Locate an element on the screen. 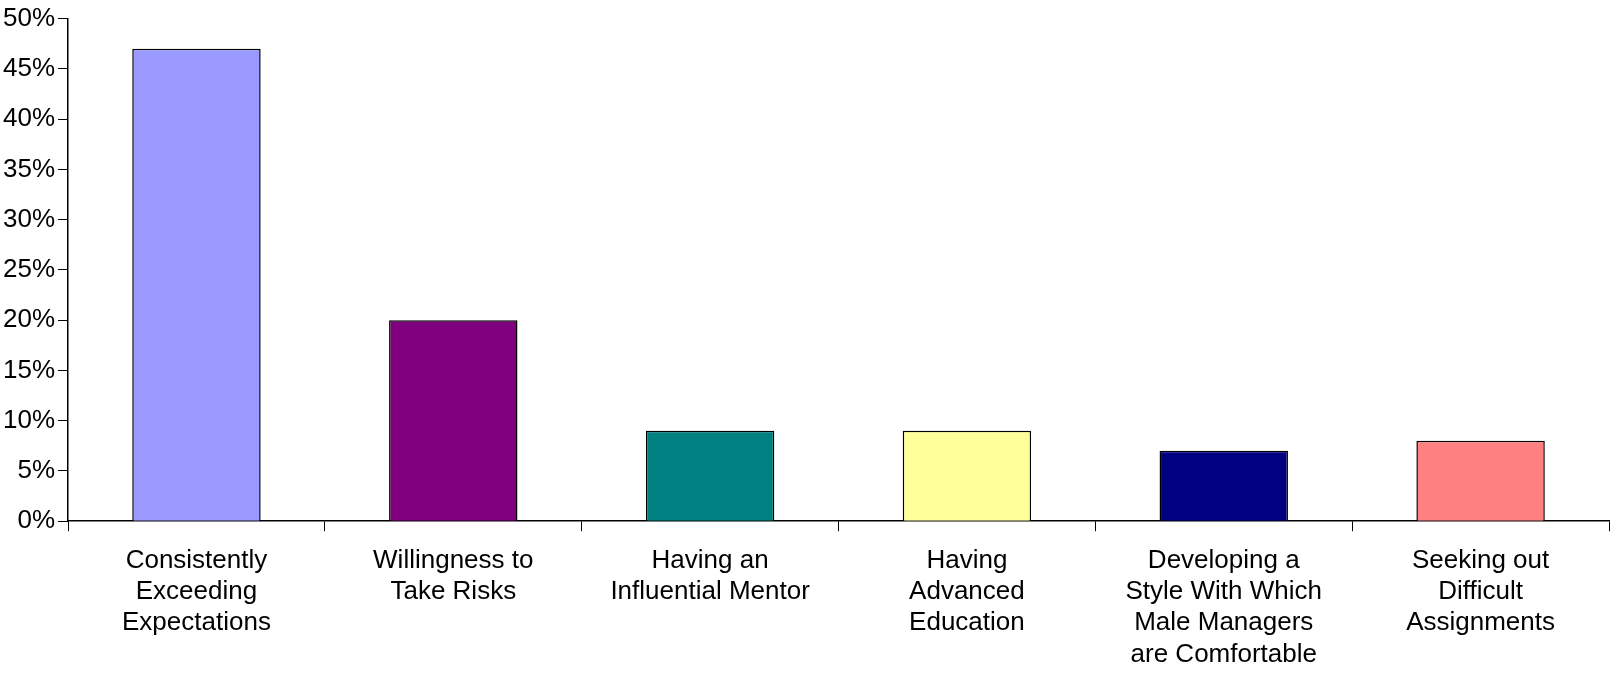 The height and width of the screenshot is (684, 1617). y-tick-label: 35% is located at coordinates (29, 167).